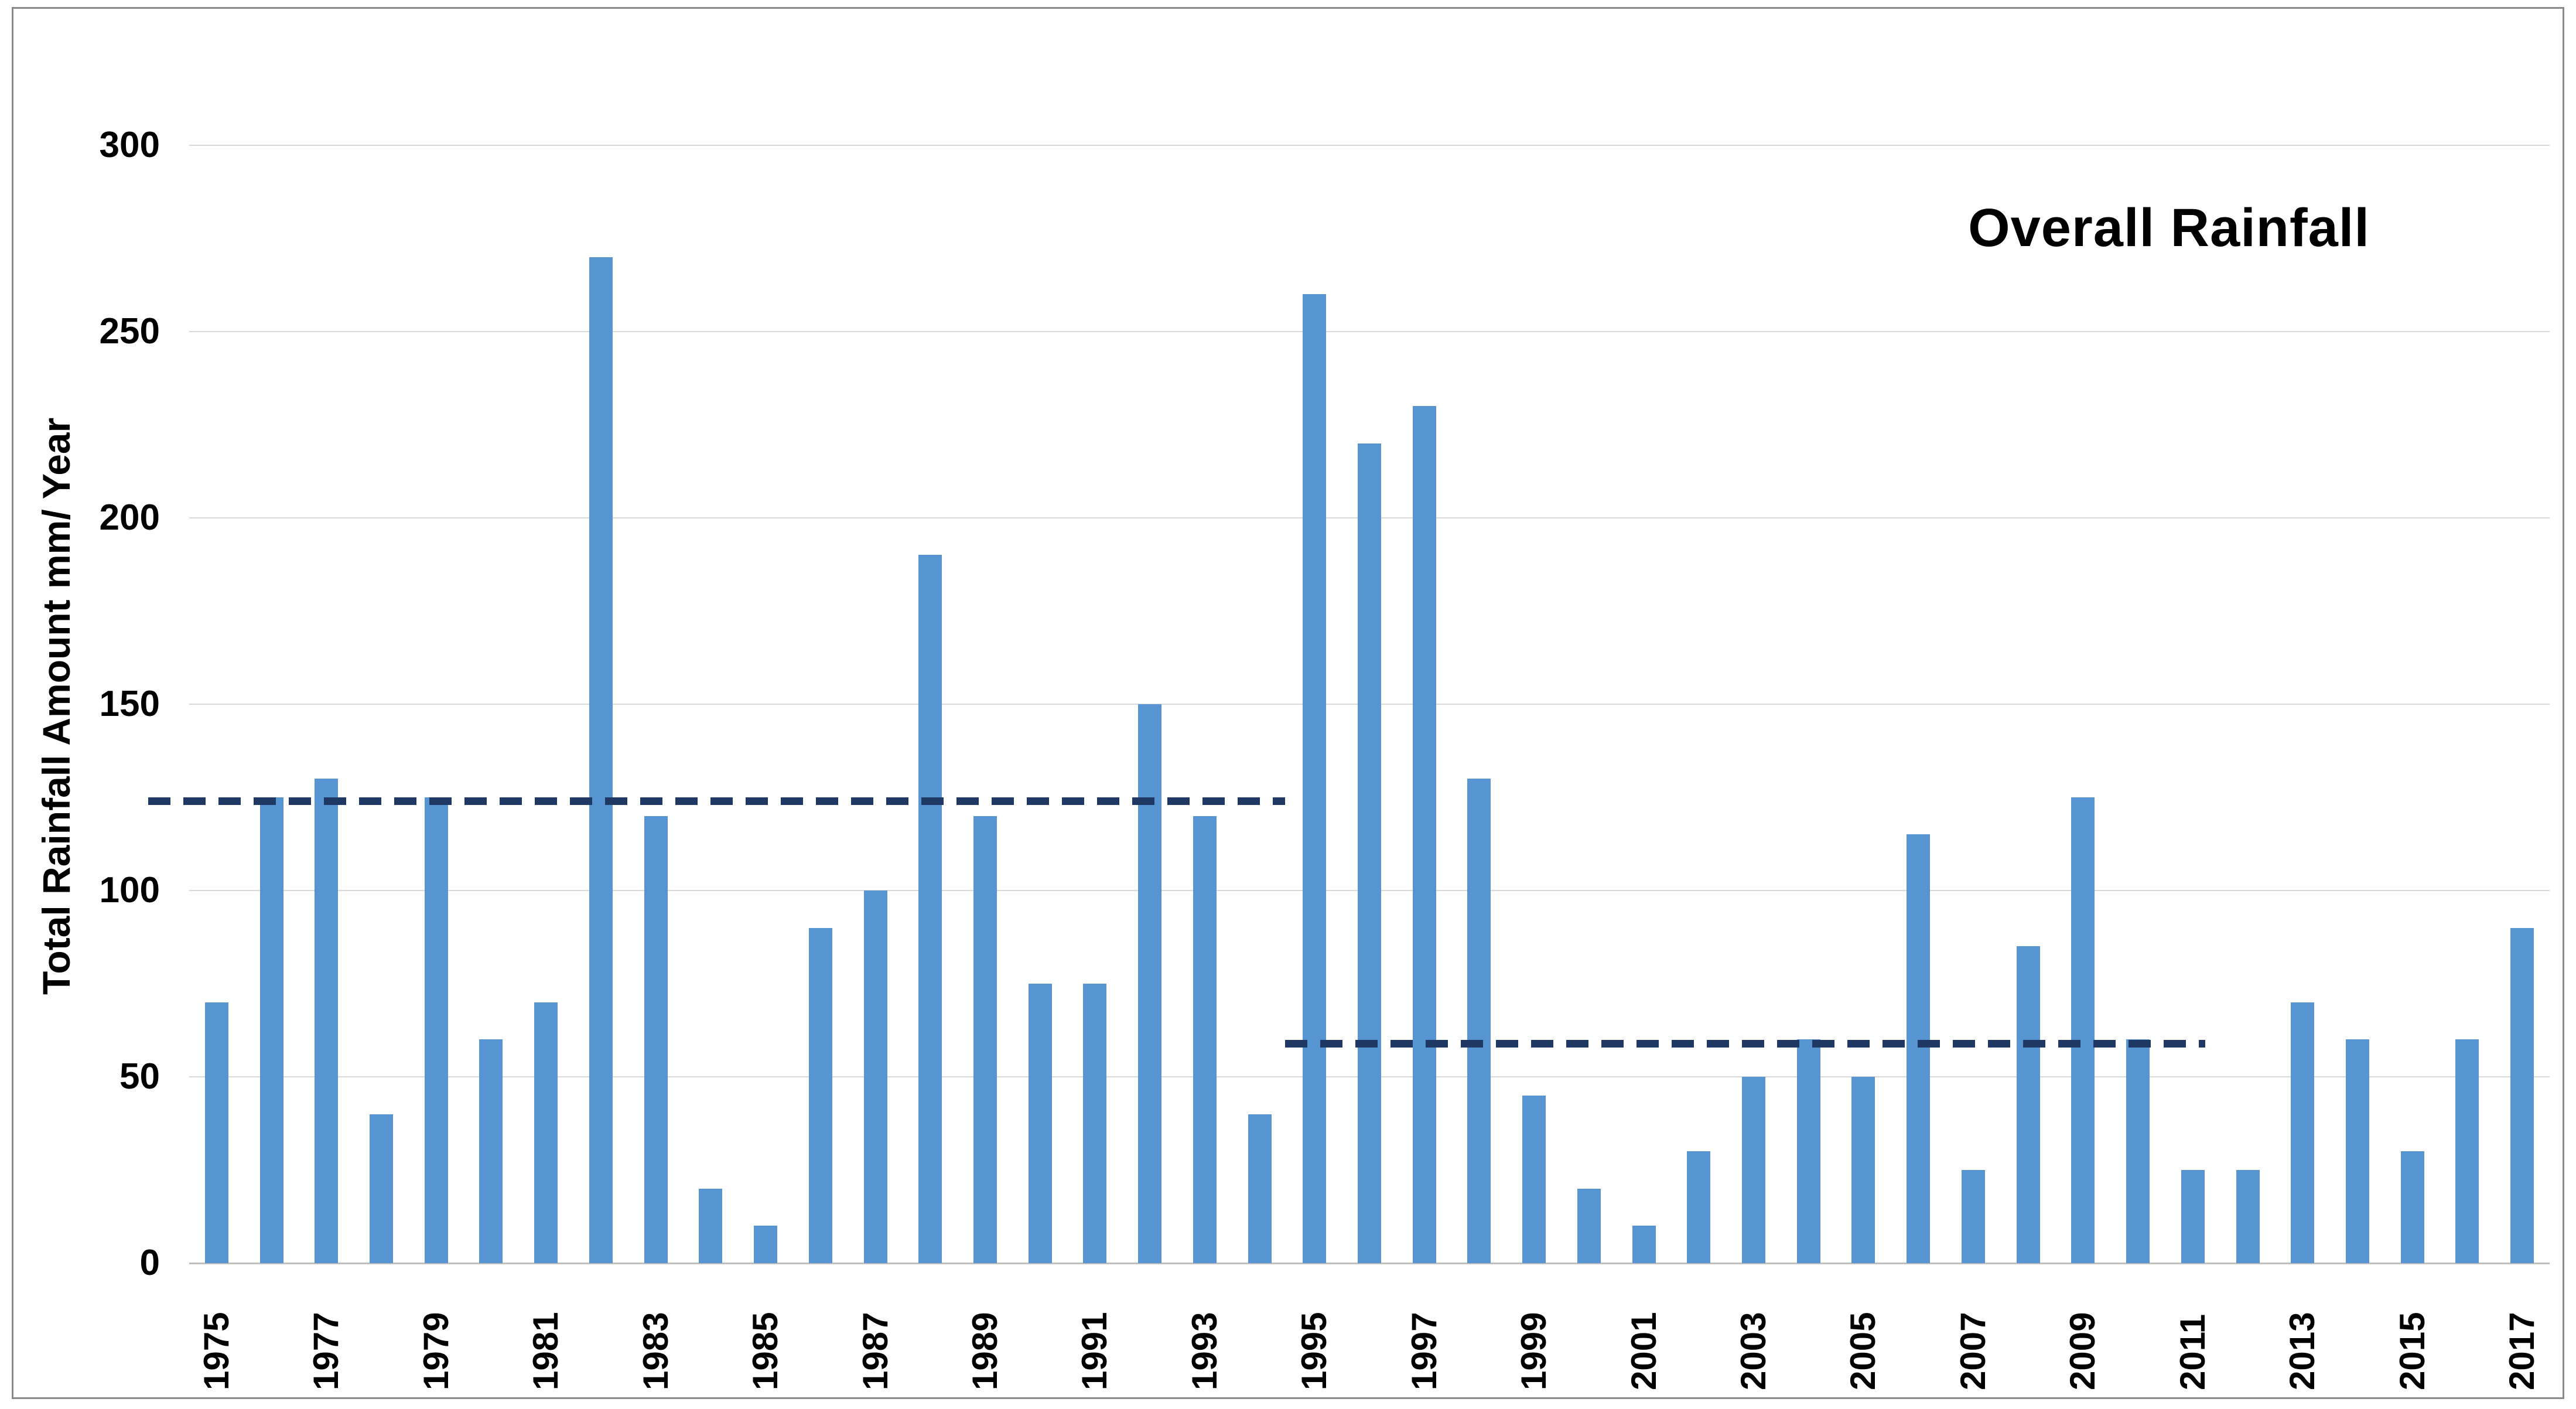 This screenshot has height=1409, width=2576. Describe the element at coordinates (436, 1030) in the screenshot. I see `bar-1979` at that location.